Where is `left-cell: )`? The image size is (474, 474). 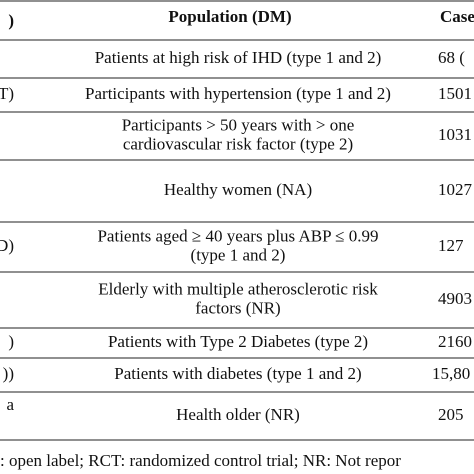 left-cell: ) is located at coordinates (11, 341).